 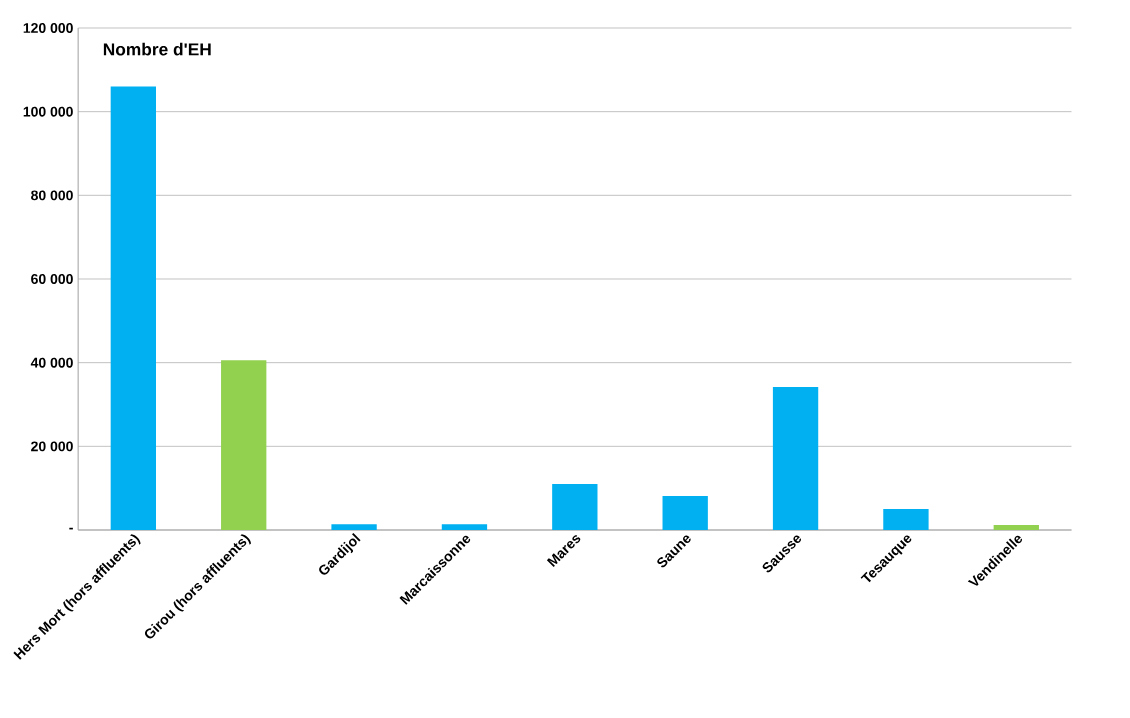 What do you see at coordinates (52, 279) in the screenshot?
I see `y-tick-label: 60 000` at bounding box center [52, 279].